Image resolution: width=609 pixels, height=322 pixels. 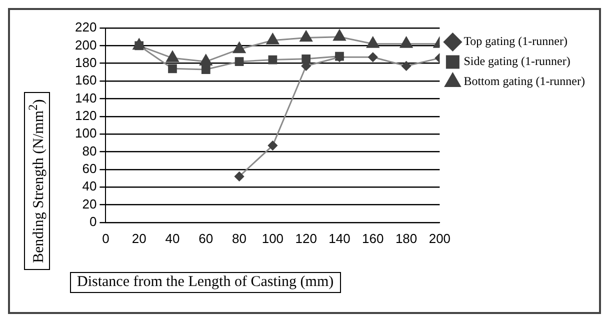 I want to click on legend-label: Bottom gating (1-runner), so click(x=525, y=81).